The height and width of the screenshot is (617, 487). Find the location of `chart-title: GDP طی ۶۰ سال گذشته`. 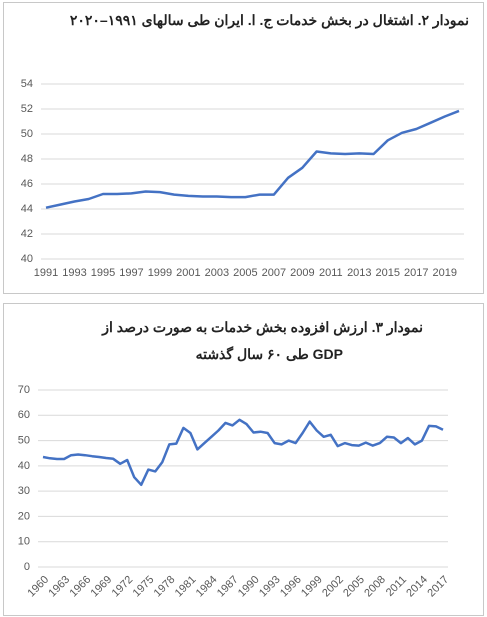

chart-title: GDP طی ۶۰ سال گذشته is located at coordinates (269, 354).